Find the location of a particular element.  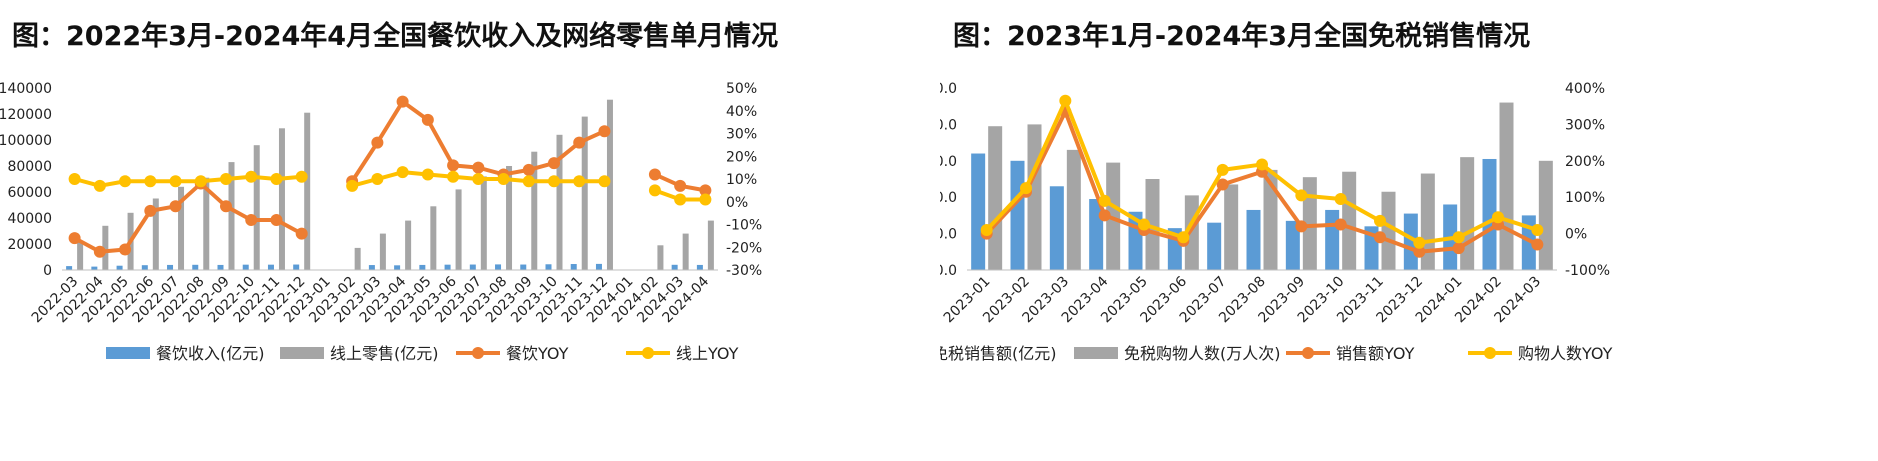

y2-tick-label: -100% is located at coordinates (1587, 271).